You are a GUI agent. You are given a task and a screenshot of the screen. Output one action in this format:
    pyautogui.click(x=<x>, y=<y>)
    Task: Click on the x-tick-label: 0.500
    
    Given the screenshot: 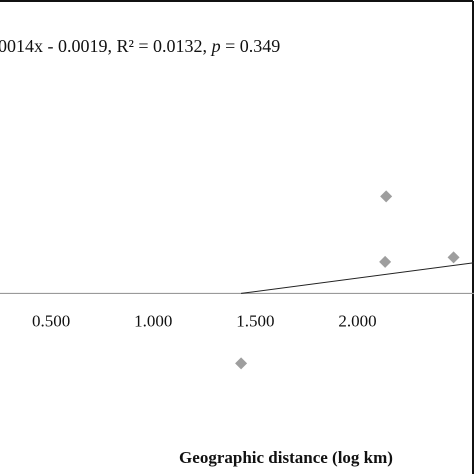 What is the action you would take?
    pyautogui.click(x=51, y=320)
    